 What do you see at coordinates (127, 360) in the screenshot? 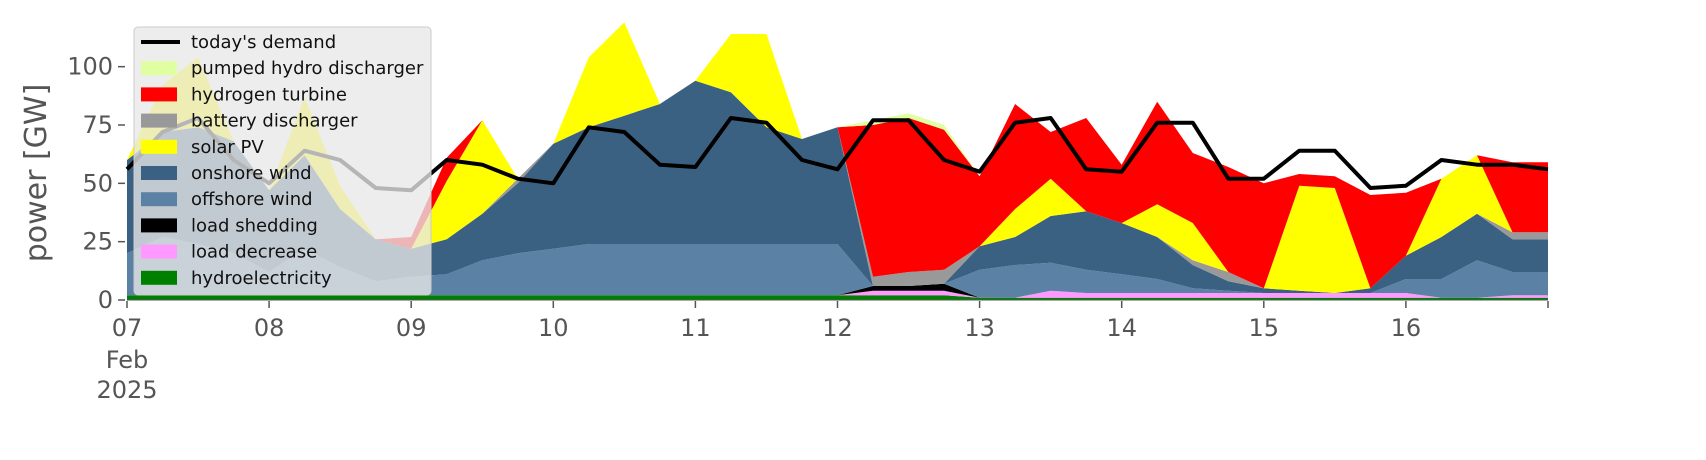
I see `x-tick-sublabel: Feb` at bounding box center [127, 360].